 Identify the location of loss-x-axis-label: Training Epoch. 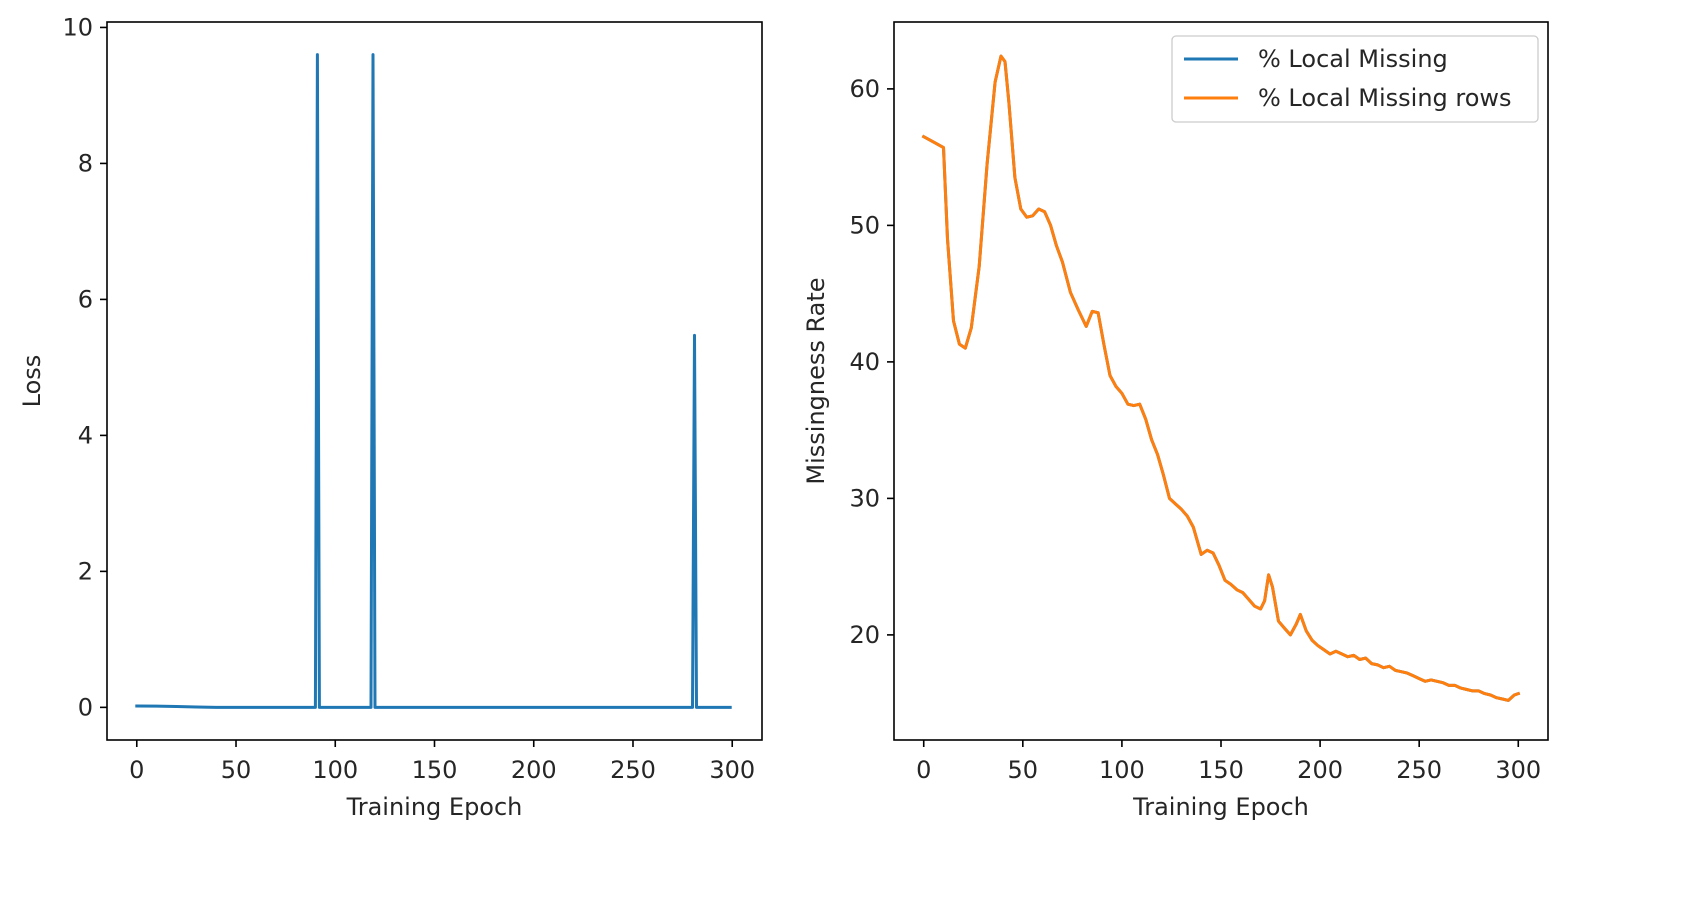
(434, 807).